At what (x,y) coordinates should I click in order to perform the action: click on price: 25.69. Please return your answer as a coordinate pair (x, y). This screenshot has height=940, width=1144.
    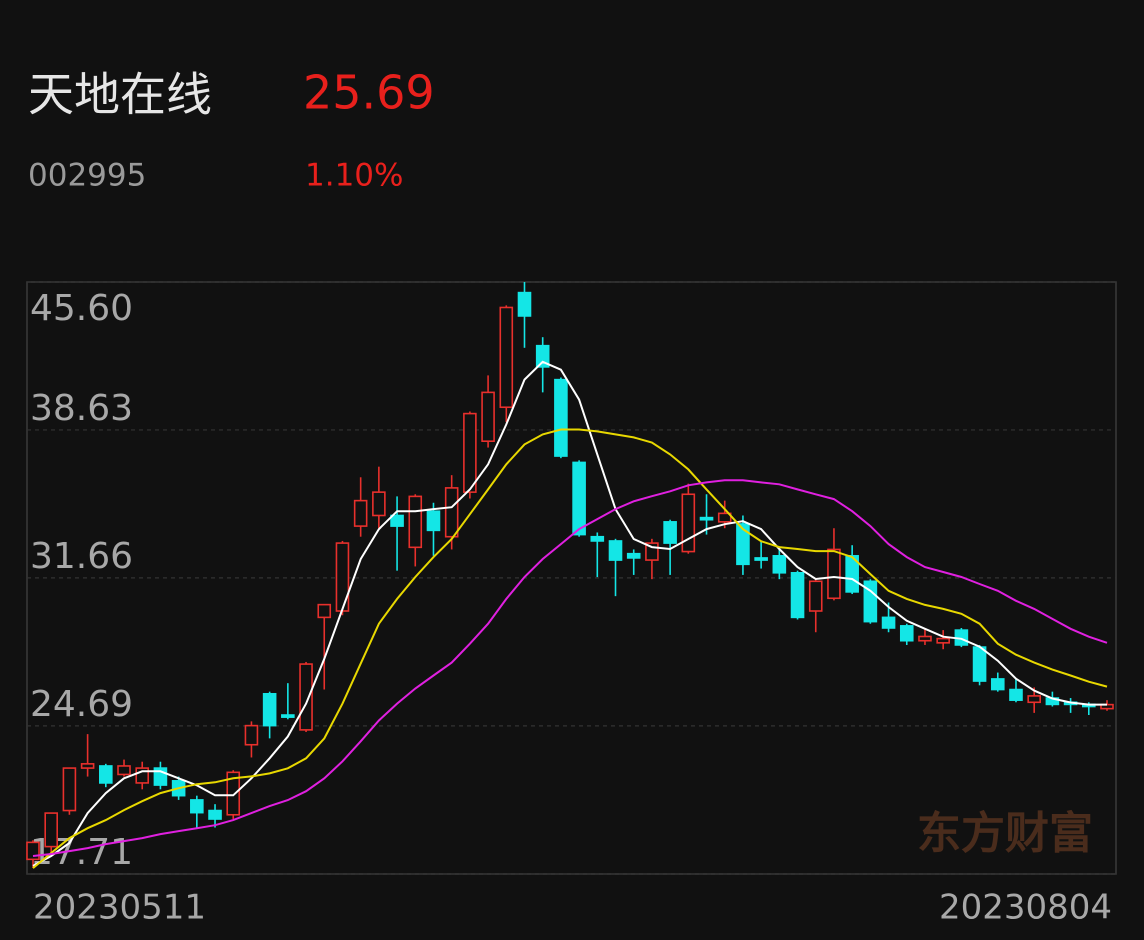
    Looking at the image, I should click on (369, 93).